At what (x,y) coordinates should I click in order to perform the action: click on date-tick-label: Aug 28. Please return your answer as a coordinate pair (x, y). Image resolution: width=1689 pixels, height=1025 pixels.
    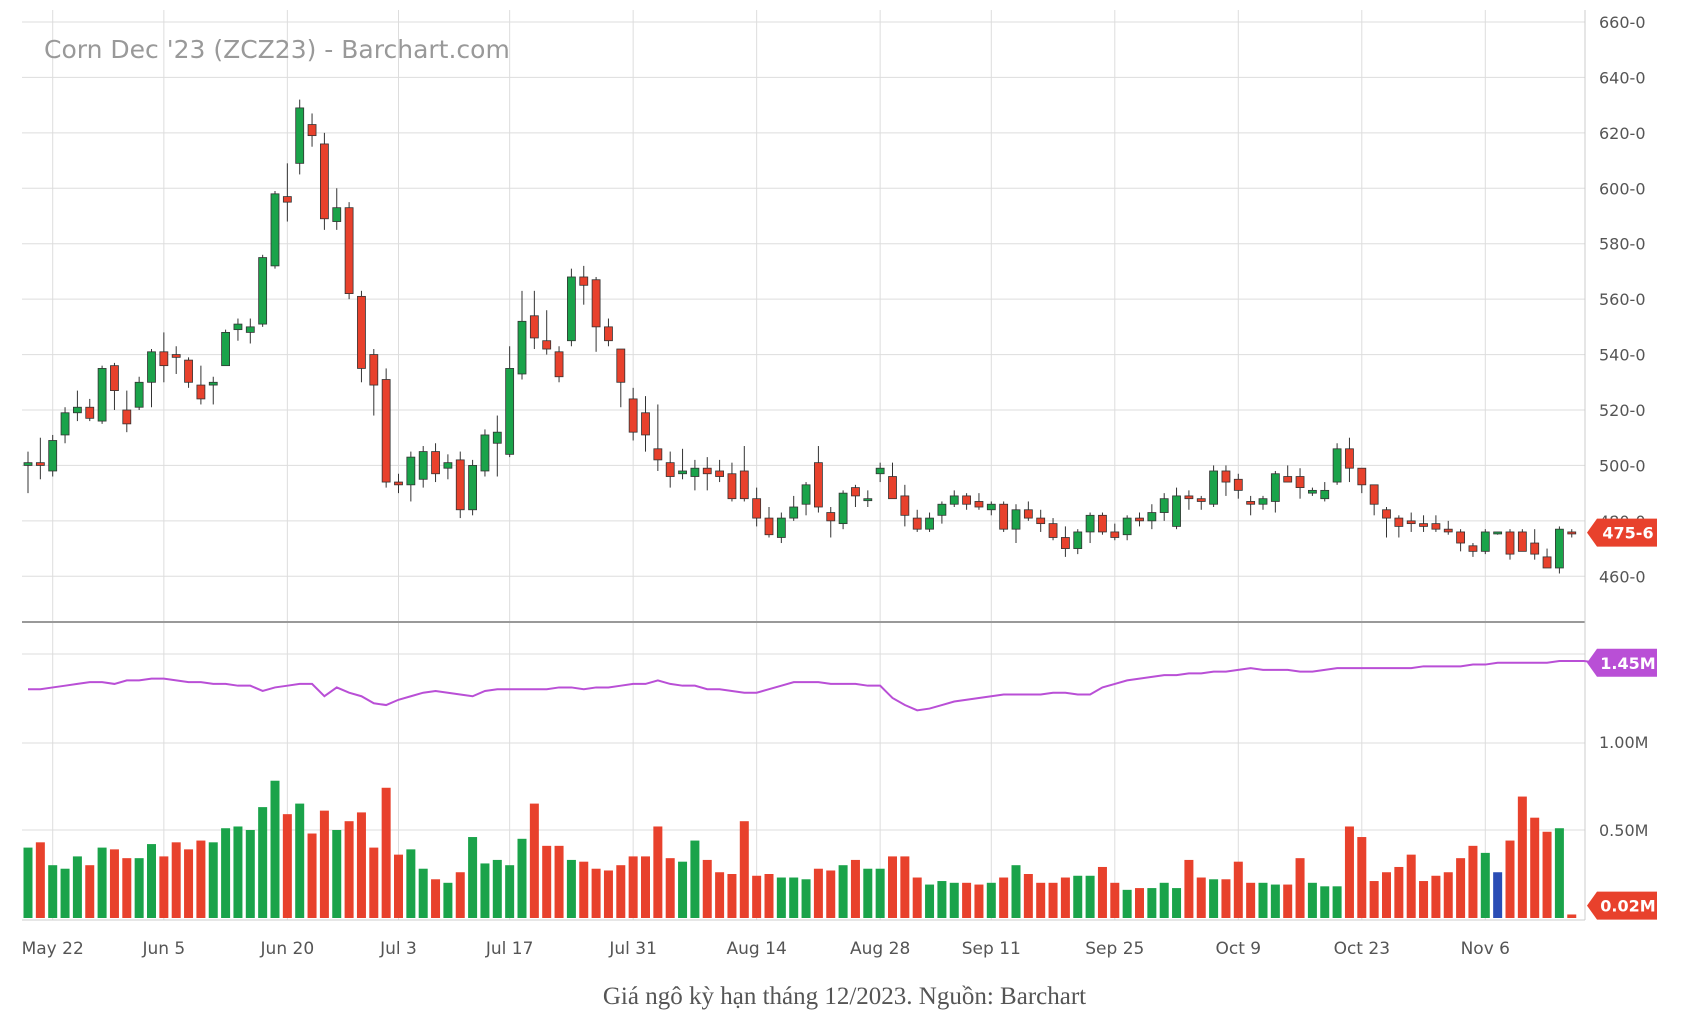
    Looking at the image, I should click on (880, 949).